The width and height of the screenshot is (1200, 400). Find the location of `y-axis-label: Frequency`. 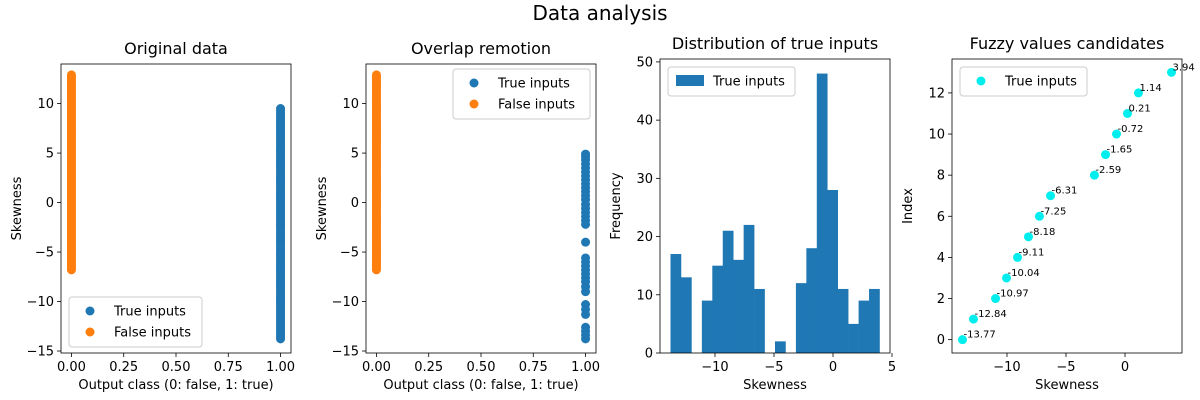

y-axis-label: Frequency is located at coordinates (616, 205).